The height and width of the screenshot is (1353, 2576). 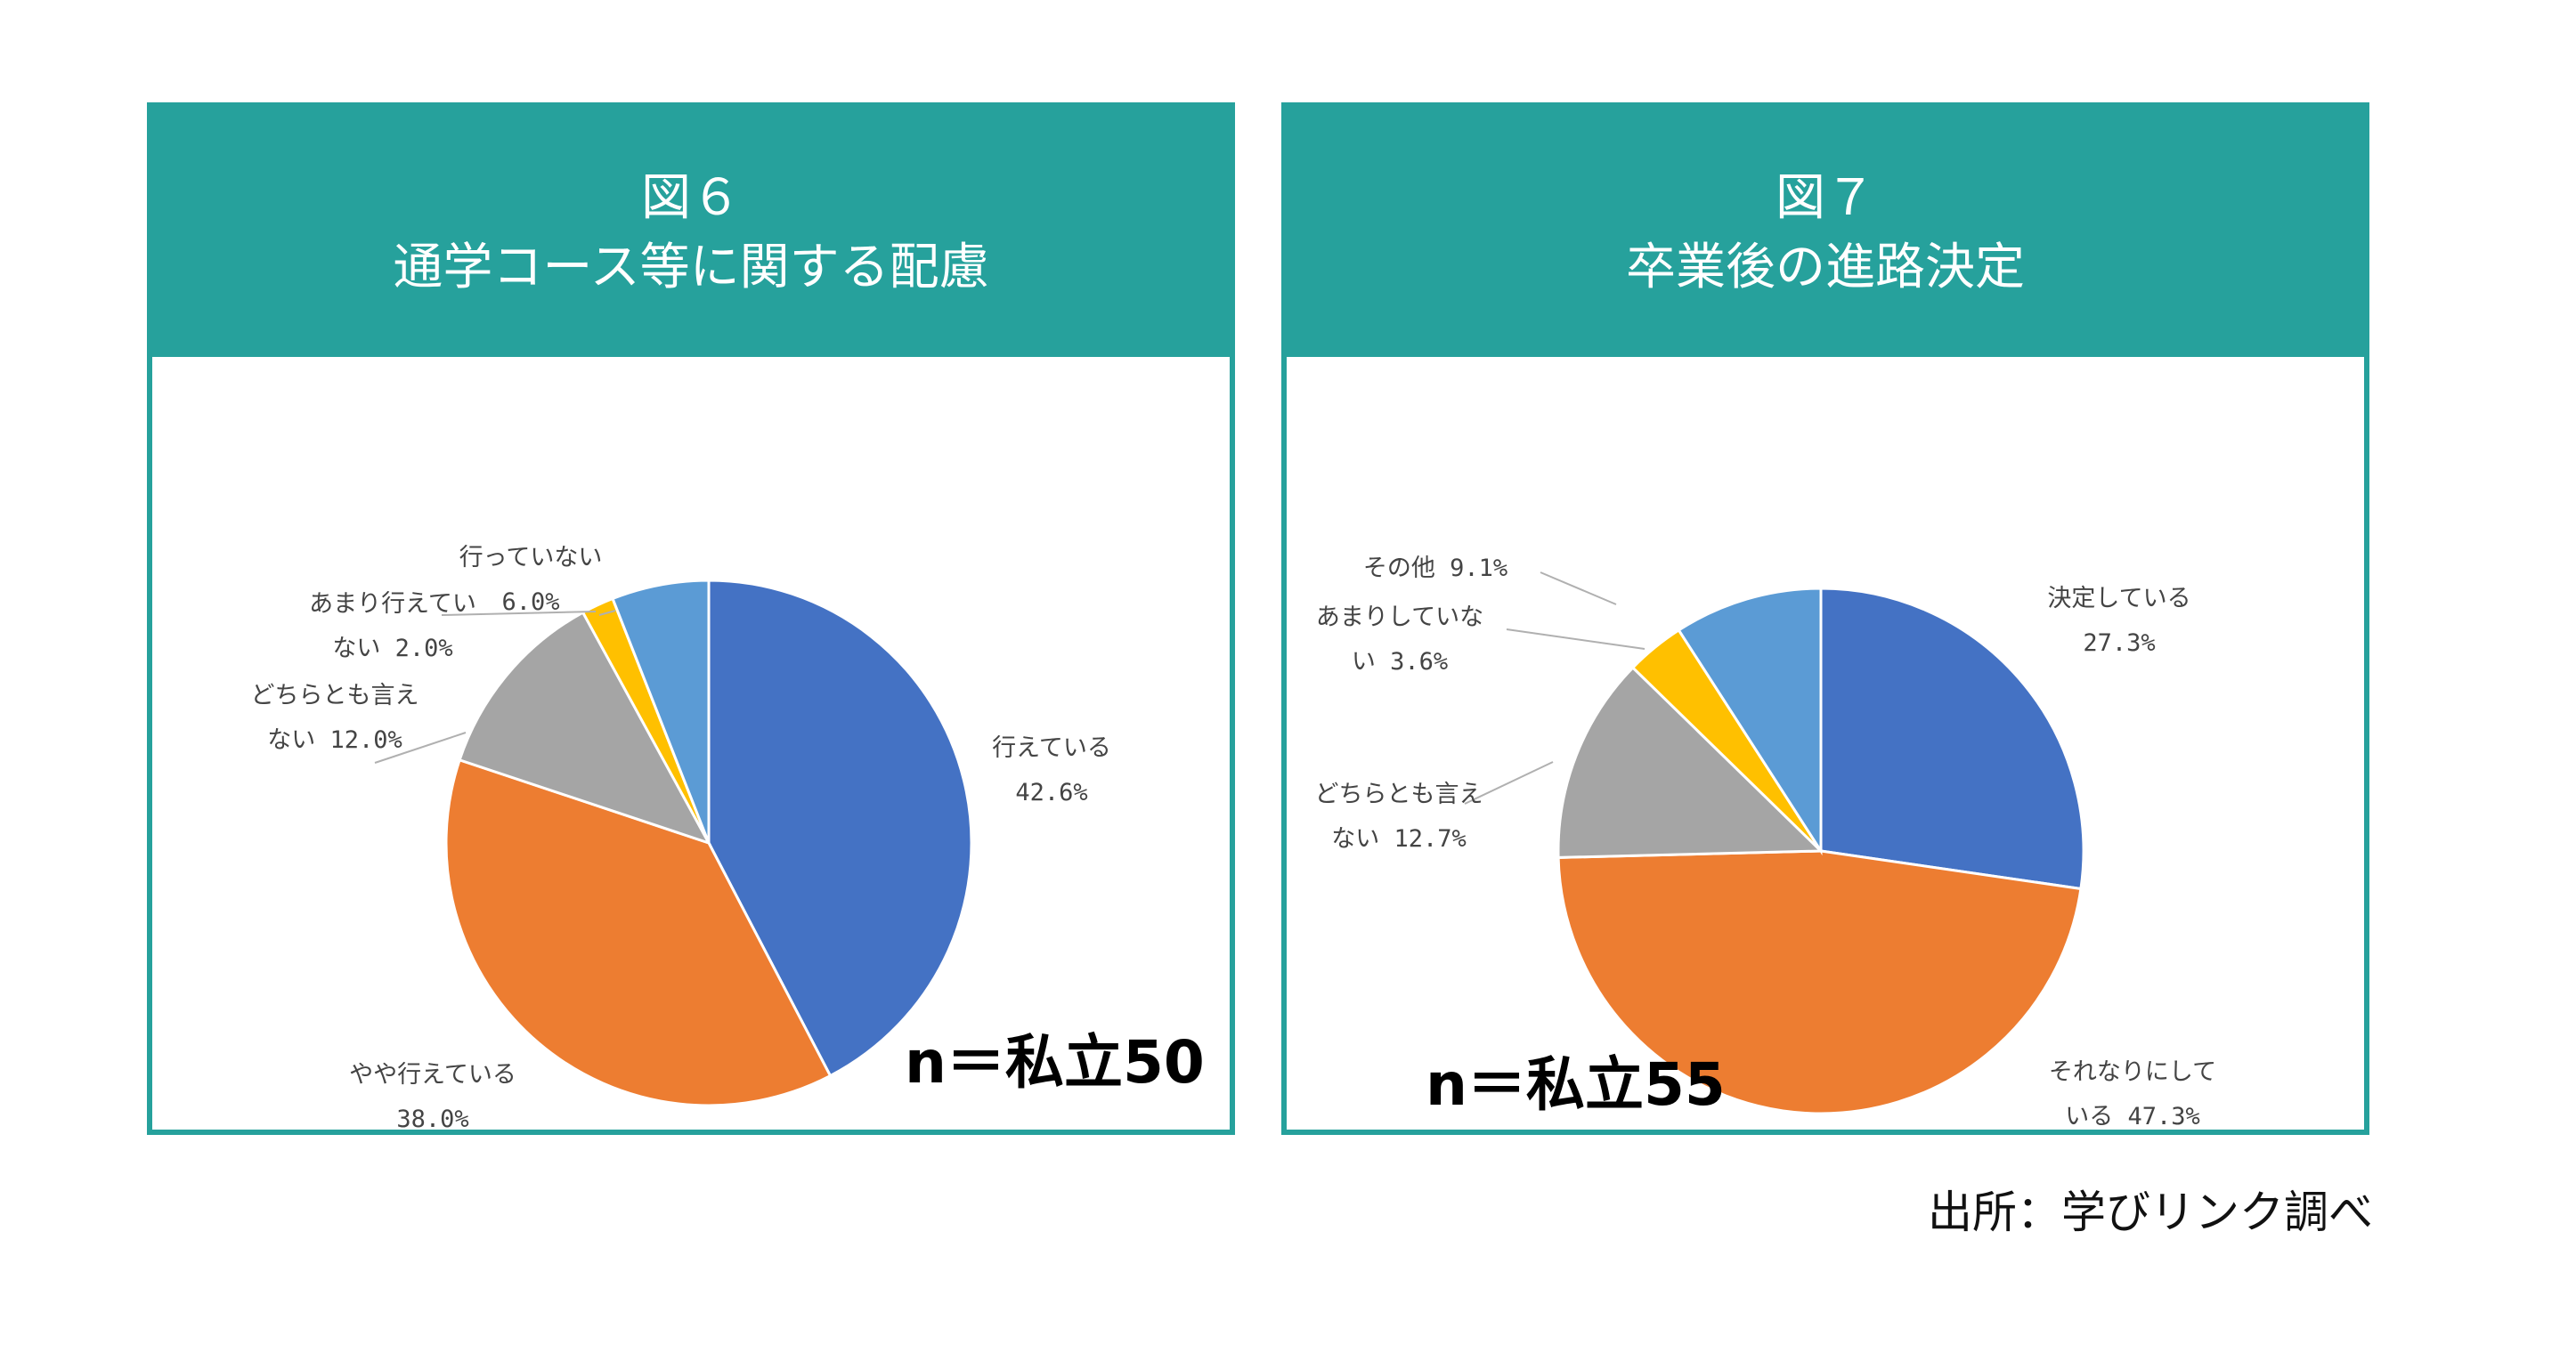 What do you see at coordinates (392, 648) in the screenshot?
I see `slice-label: ない 2.0%` at bounding box center [392, 648].